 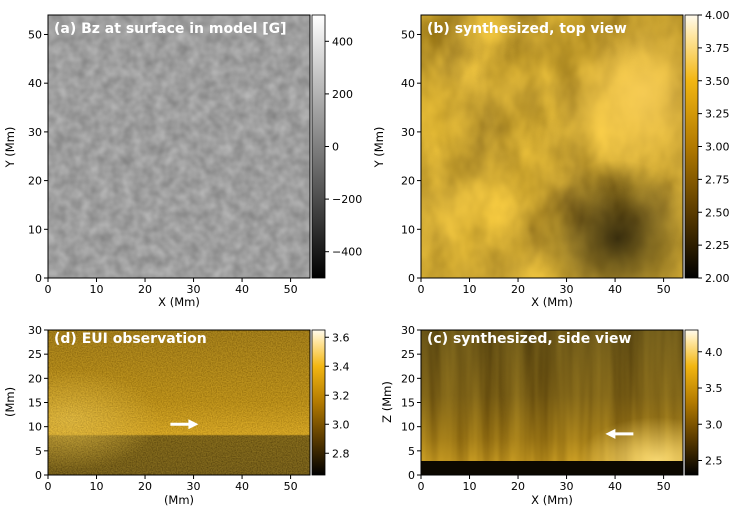 I want to click on panel-c-ytick-label: 25, so click(x=408, y=354).